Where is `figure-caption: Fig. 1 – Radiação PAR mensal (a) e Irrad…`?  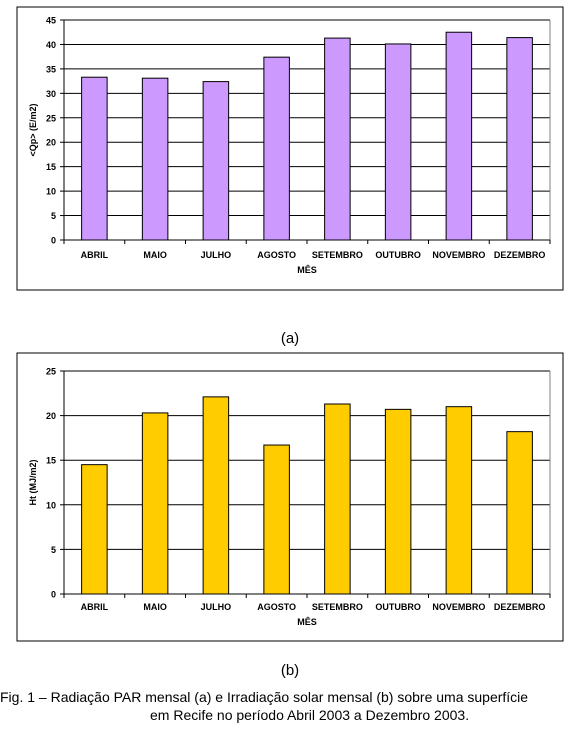 figure-caption: Fig. 1 – Radiação PAR mensal (a) e Irrad… is located at coordinates (290, 706).